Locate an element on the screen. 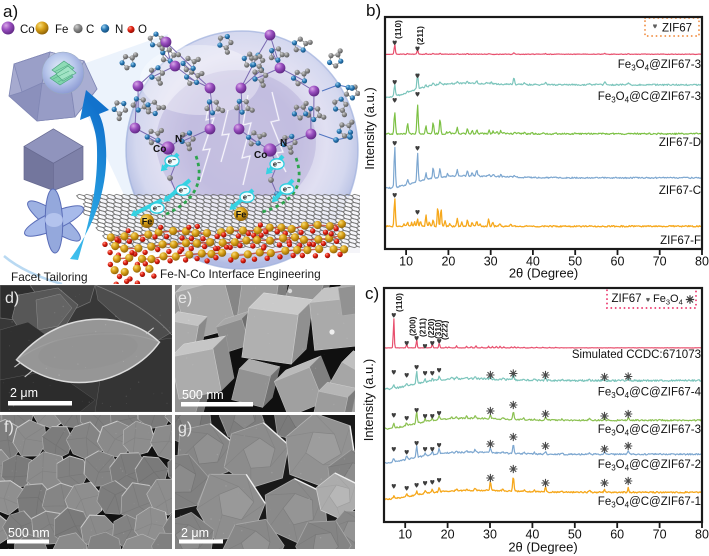 This screenshot has height=556, width=709. svg-text: a) is located at coordinates (10, 11).